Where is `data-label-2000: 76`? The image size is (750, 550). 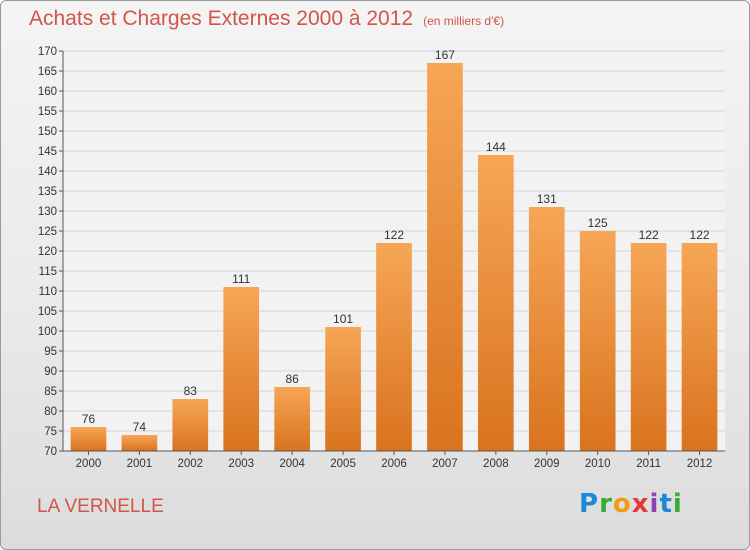
data-label-2000: 76 is located at coordinates (89, 419).